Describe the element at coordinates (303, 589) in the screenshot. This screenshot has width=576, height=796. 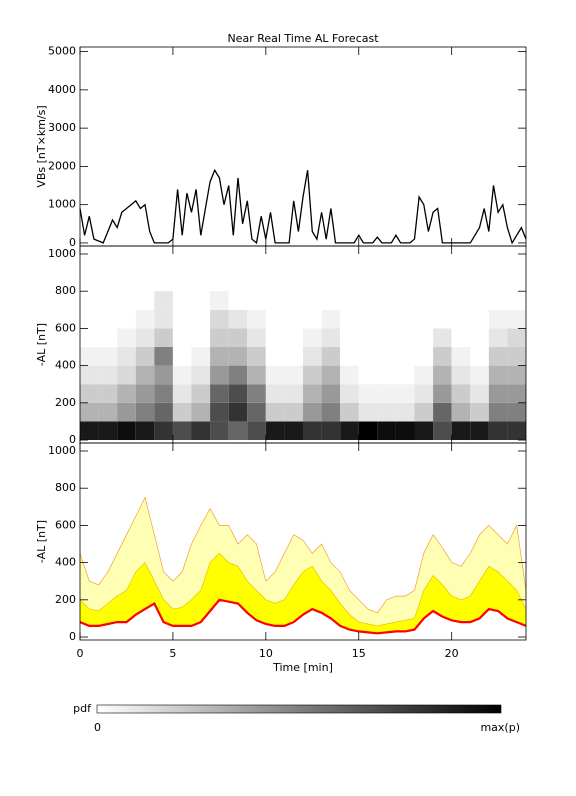
I see `band-edge` at that location.